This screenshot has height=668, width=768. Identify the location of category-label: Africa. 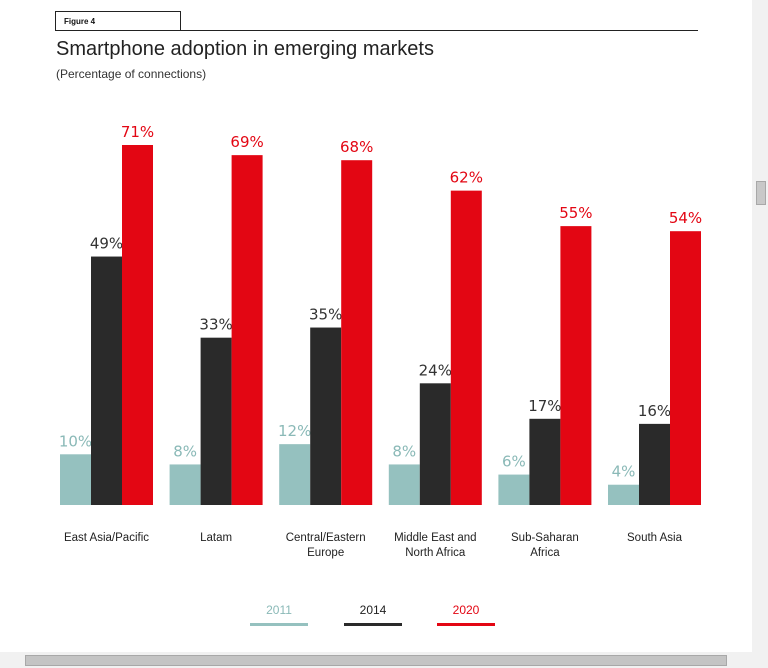
(545, 553).